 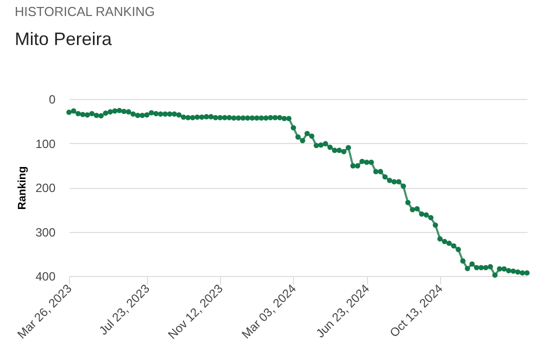 I want to click on chart-title: HISTORICAL RANKING, so click(x=84, y=11).